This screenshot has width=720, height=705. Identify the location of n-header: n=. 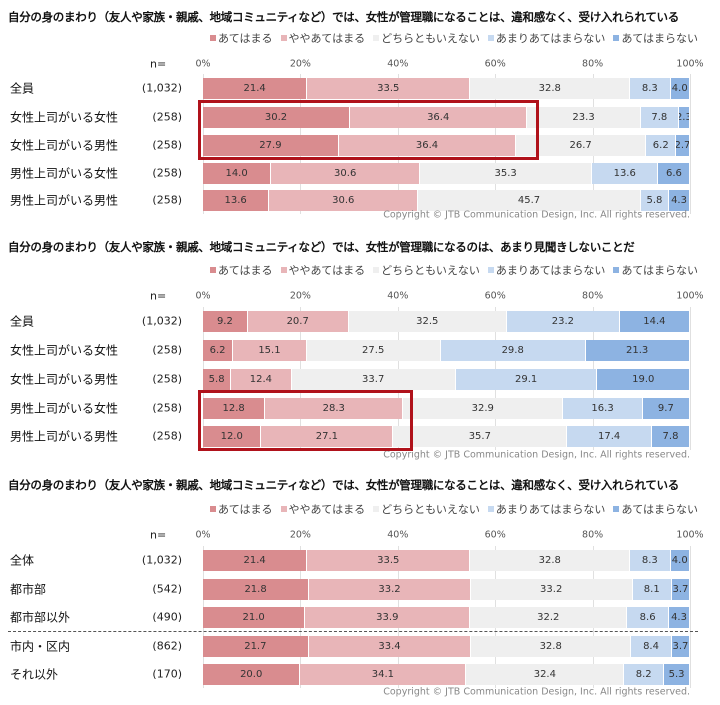
(158, 296).